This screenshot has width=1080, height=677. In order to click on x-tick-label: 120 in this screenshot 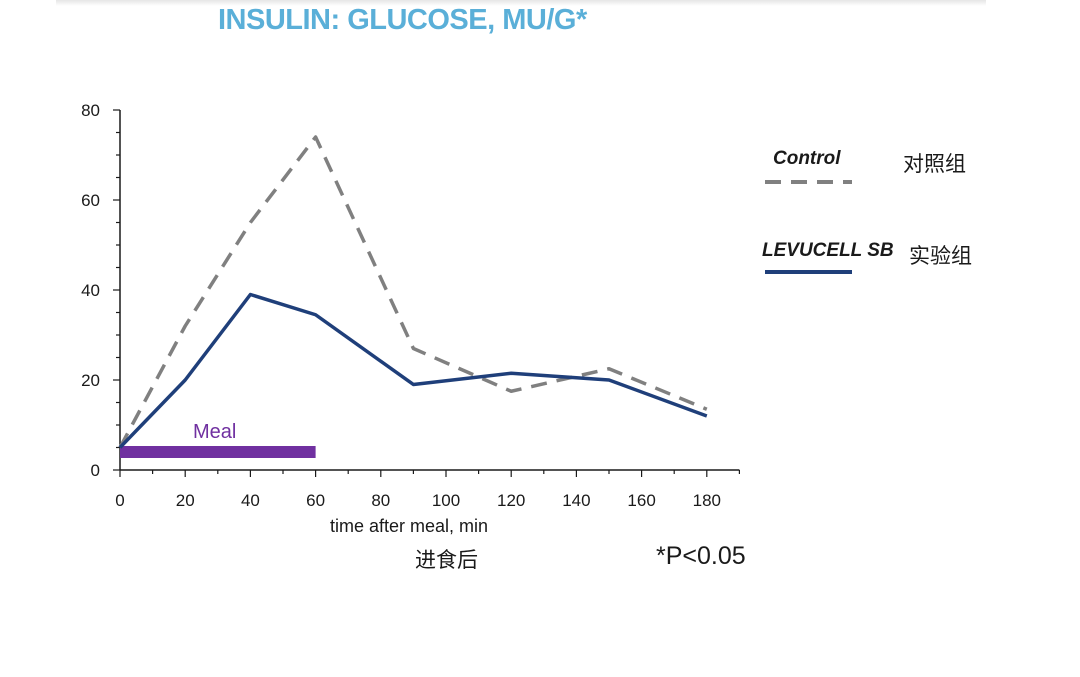, I will do `click(511, 500)`.